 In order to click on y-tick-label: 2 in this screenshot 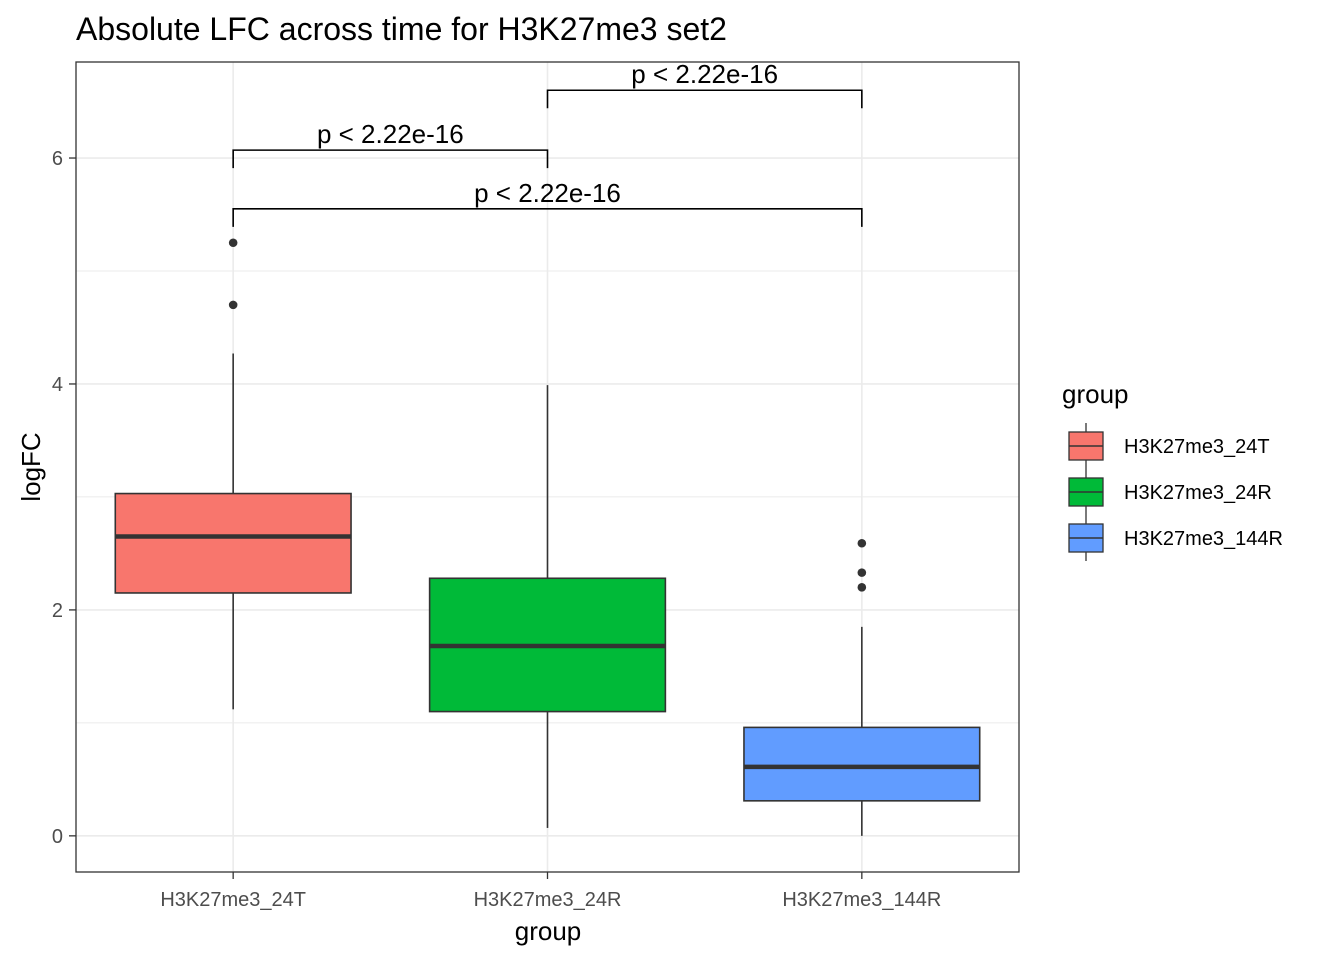, I will do `click(57, 611)`.